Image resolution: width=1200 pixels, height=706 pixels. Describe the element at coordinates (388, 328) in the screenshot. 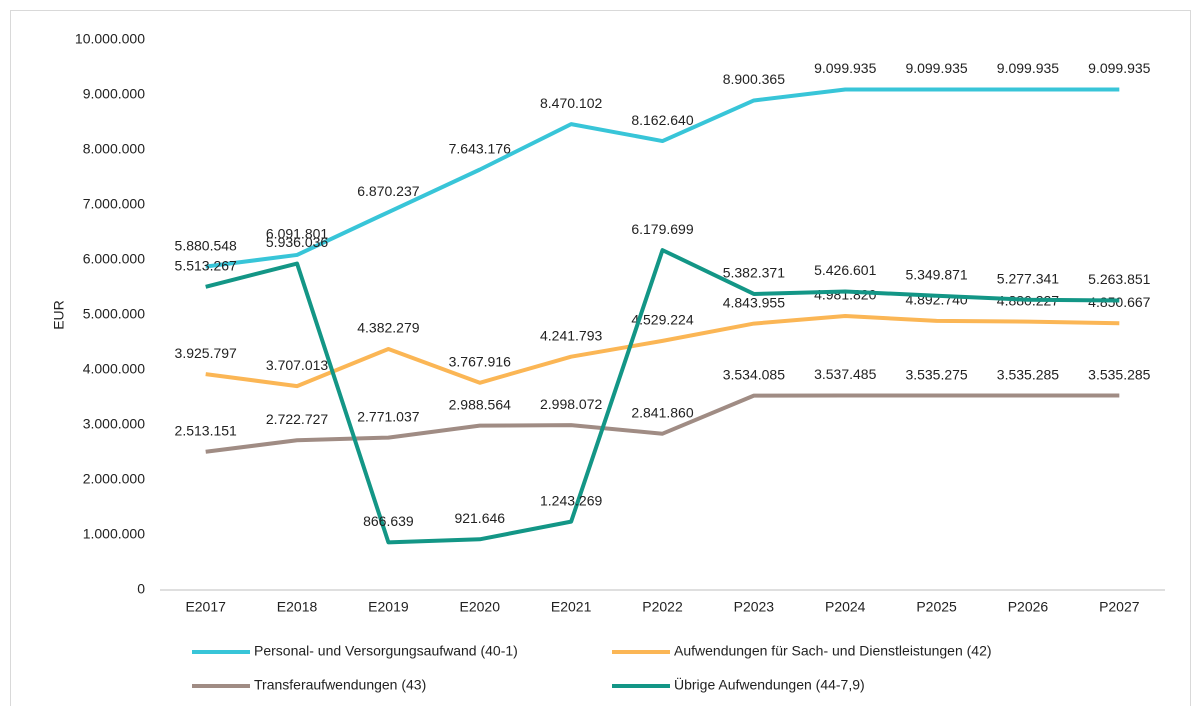

I see `data-label: 4.382.279` at that location.